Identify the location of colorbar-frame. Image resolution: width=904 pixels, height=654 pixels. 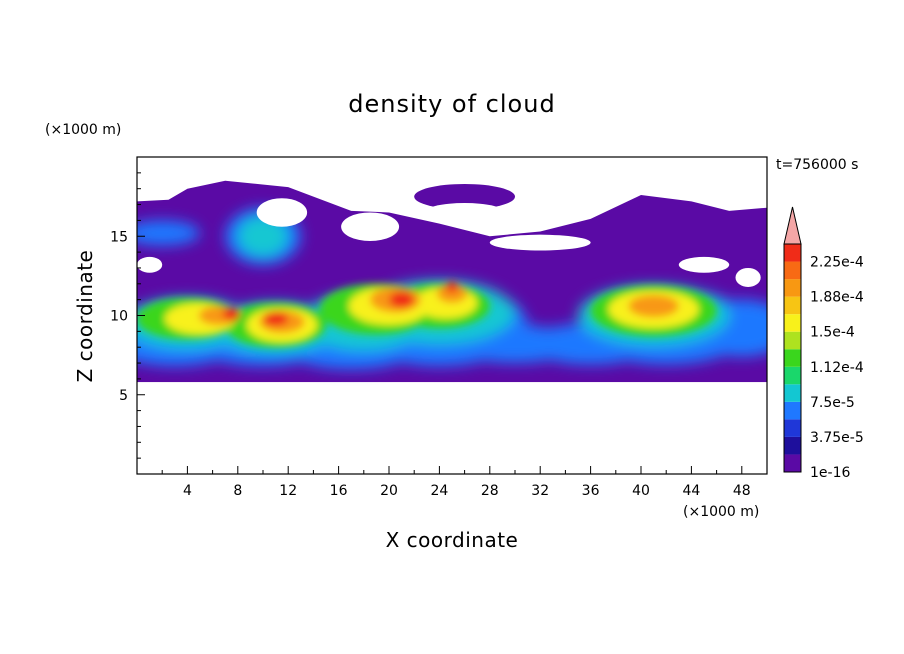
(792, 358).